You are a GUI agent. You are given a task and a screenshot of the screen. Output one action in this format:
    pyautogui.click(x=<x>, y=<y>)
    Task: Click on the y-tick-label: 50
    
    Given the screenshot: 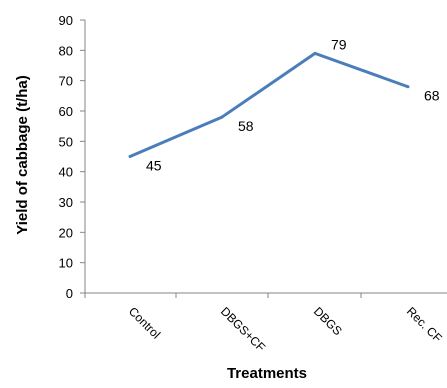 What is the action you would take?
    pyautogui.click(x=66, y=141)
    